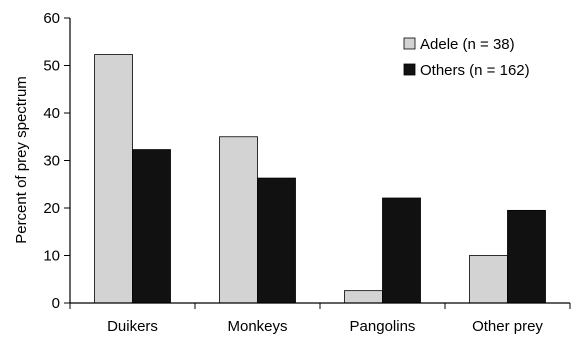 This screenshot has width=576, height=338. What do you see at coordinates (466, 57) in the screenshot?
I see `legend: Adele (n = 38) Others (n = 162)` at bounding box center [466, 57].